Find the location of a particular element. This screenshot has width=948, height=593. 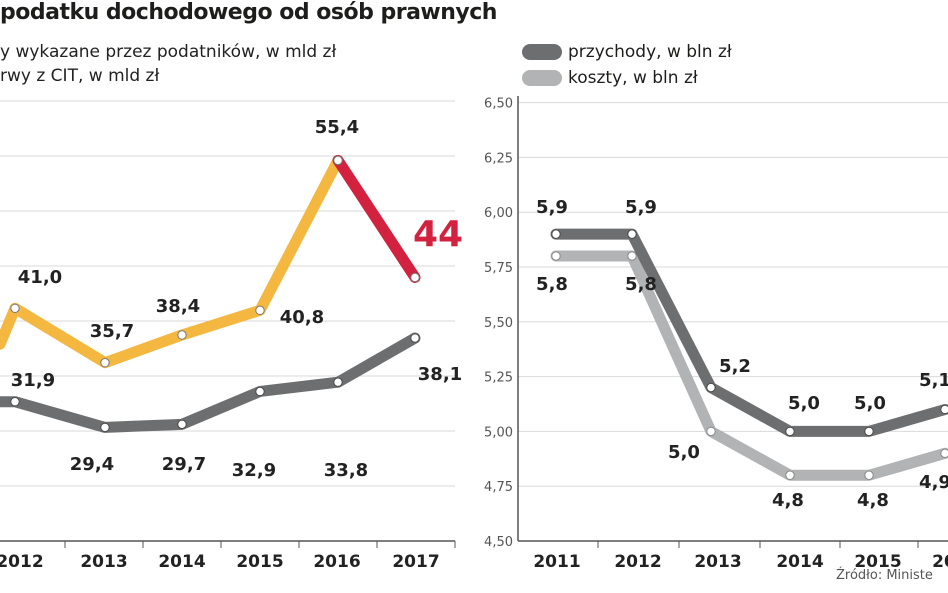

left-data-label-declared-income: 38,4 is located at coordinates (178, 306).